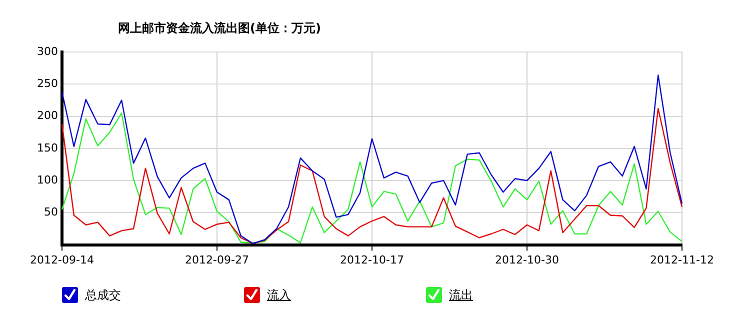 The height and width of the screenshot is (328, 743). I want to click on x-tick-label: 2012-11-12, so click(682, 259).